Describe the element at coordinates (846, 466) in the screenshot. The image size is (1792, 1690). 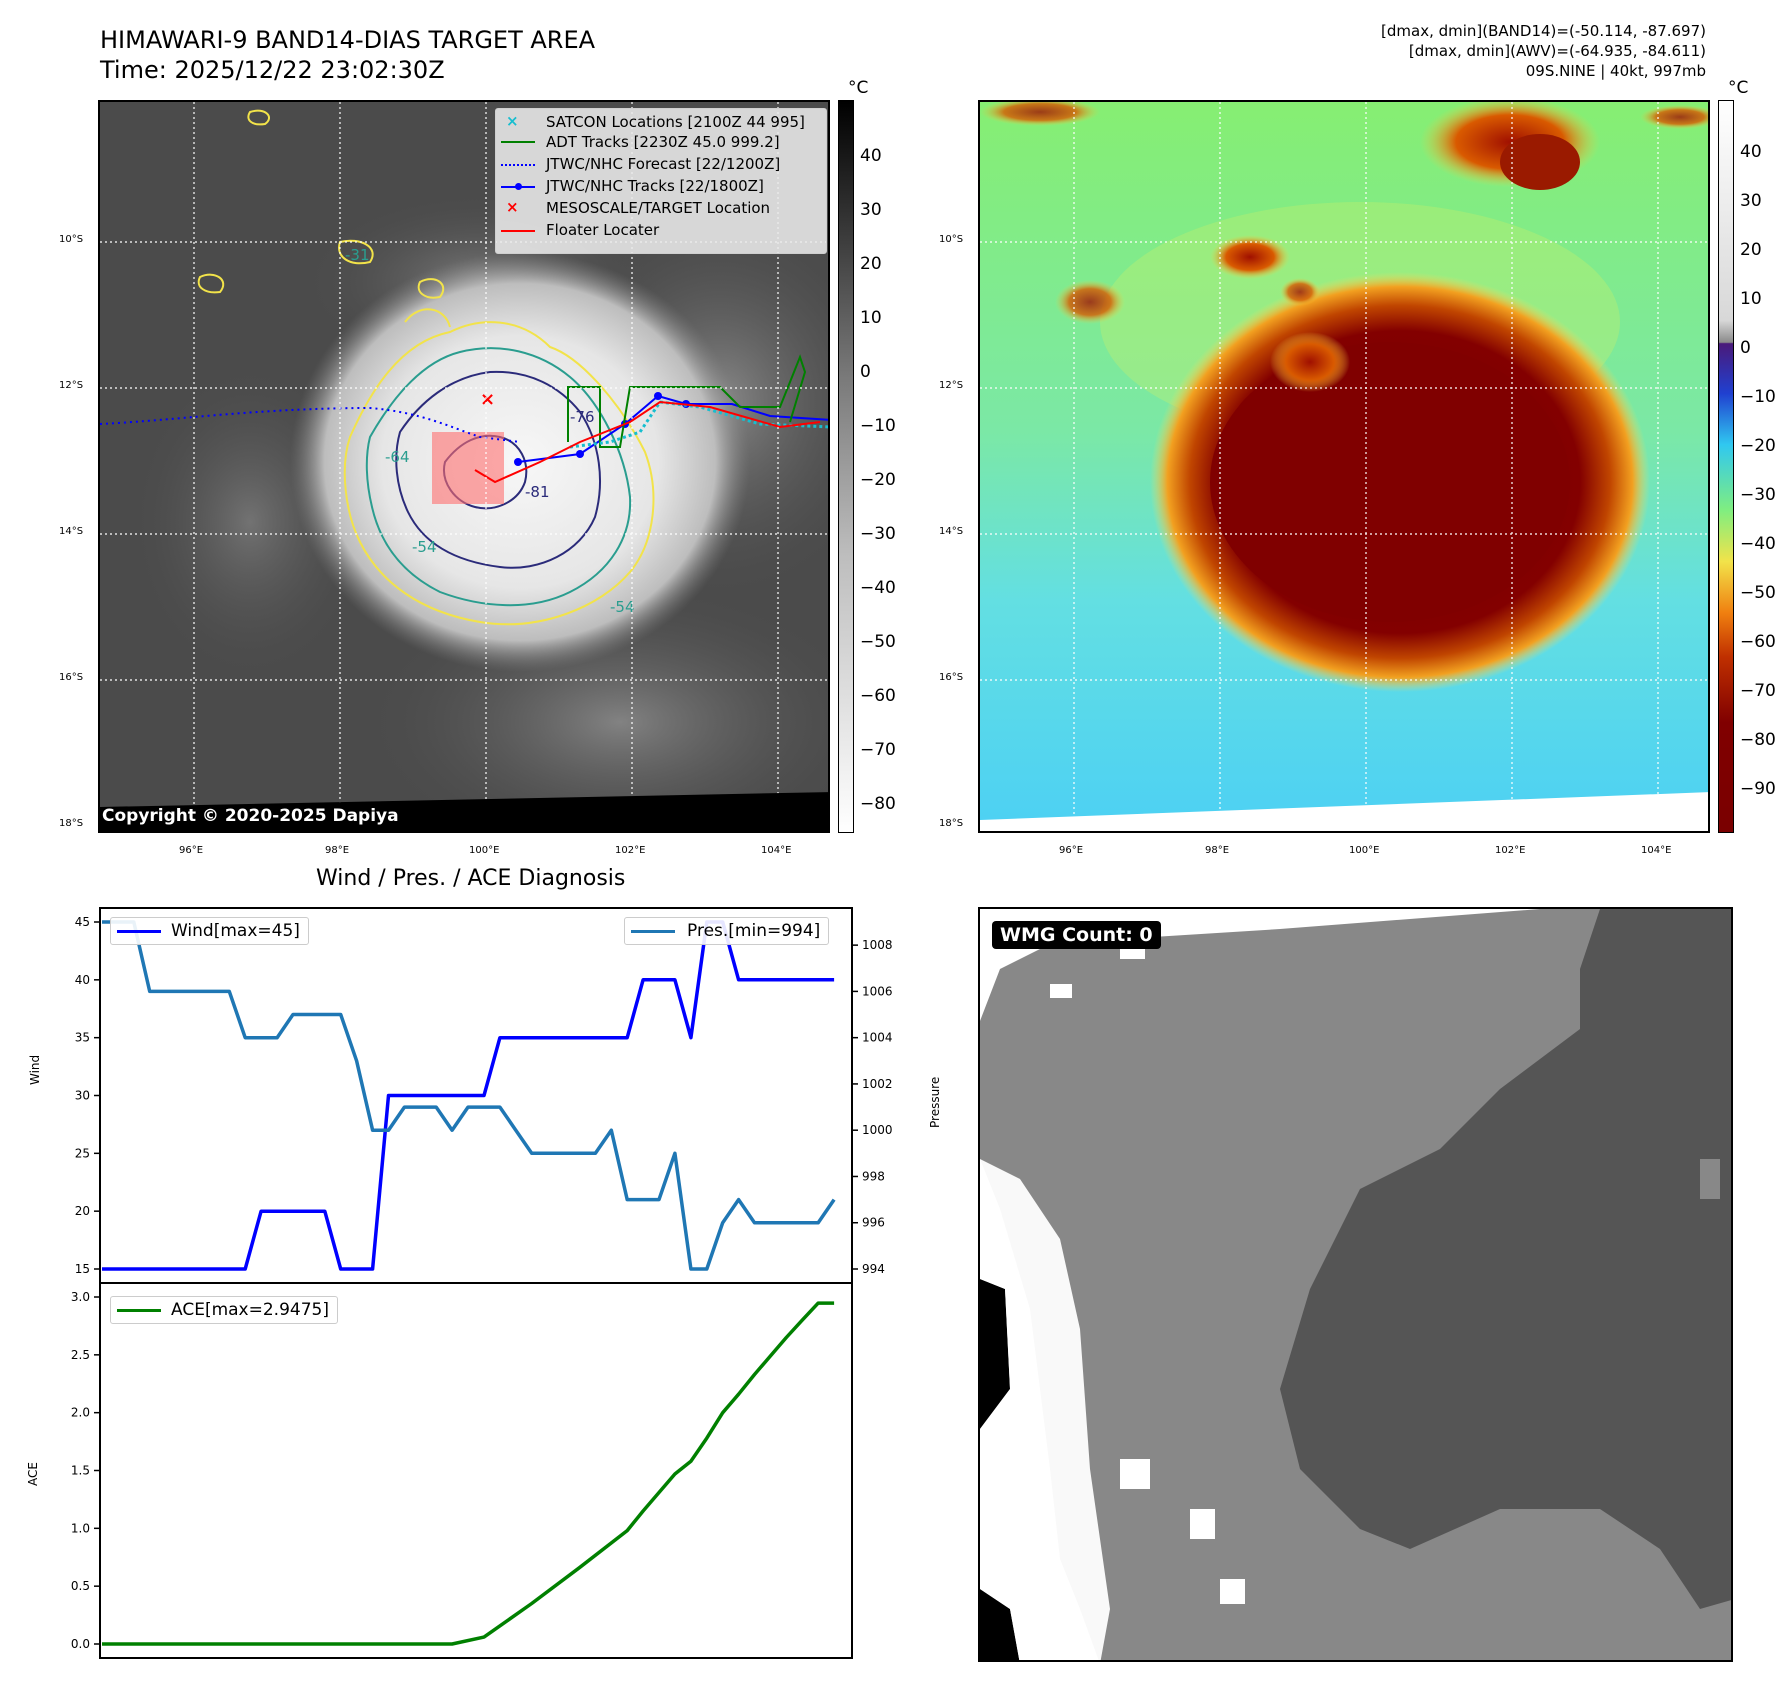
I see `ir-colorbar` at that location.